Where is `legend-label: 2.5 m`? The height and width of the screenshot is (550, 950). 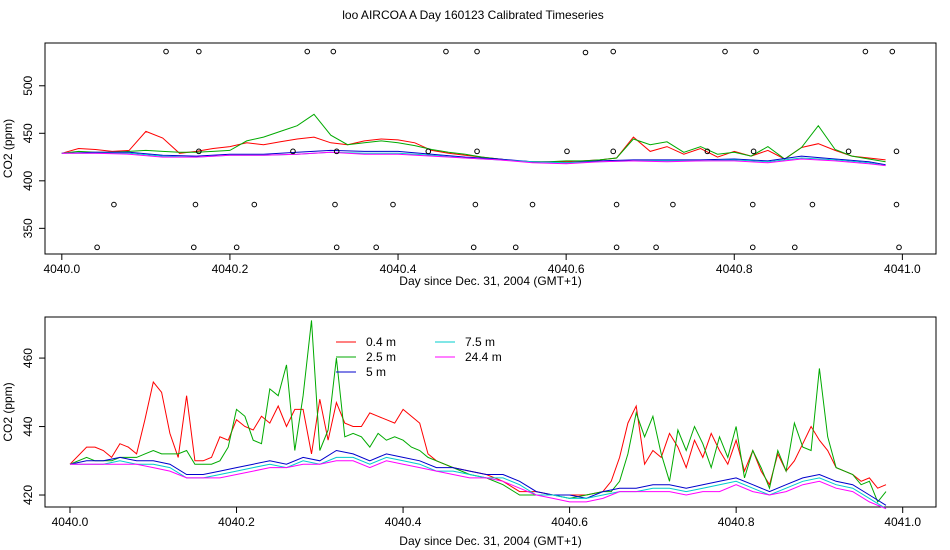 legend-label: 2.5 m is located at coordinates (381, 357).